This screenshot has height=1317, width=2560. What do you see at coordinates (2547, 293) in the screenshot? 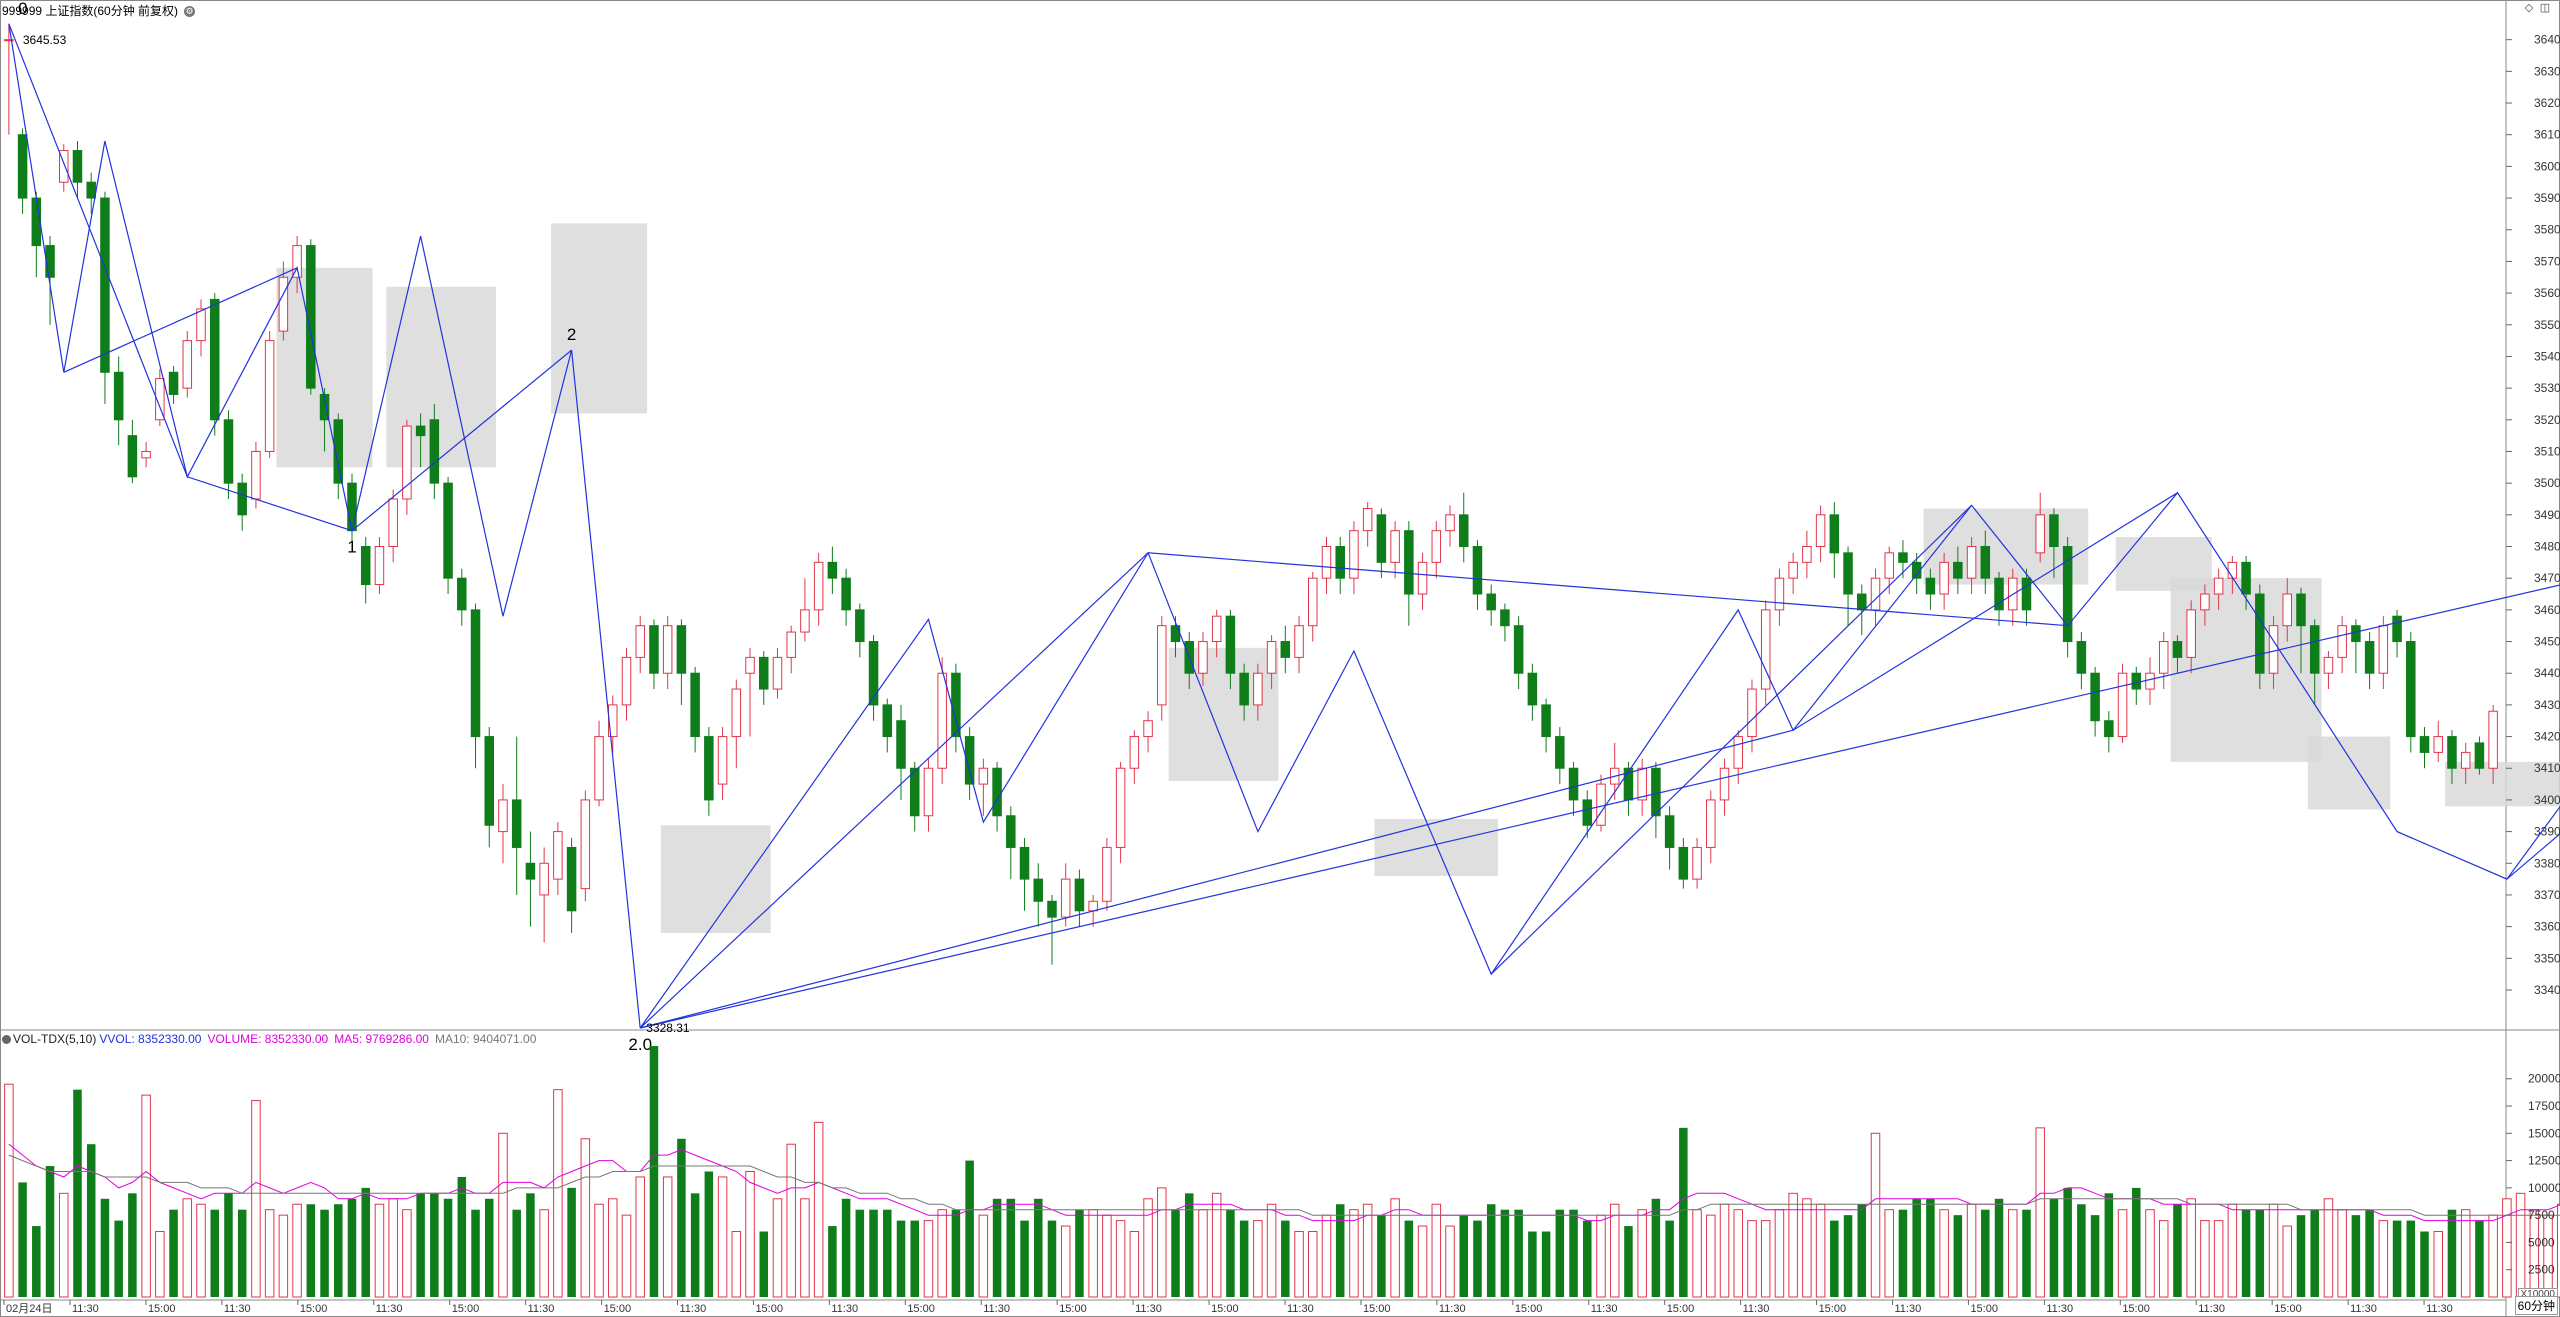
I see `y-tick-label: 3560` at bounding box center [2547, 293].